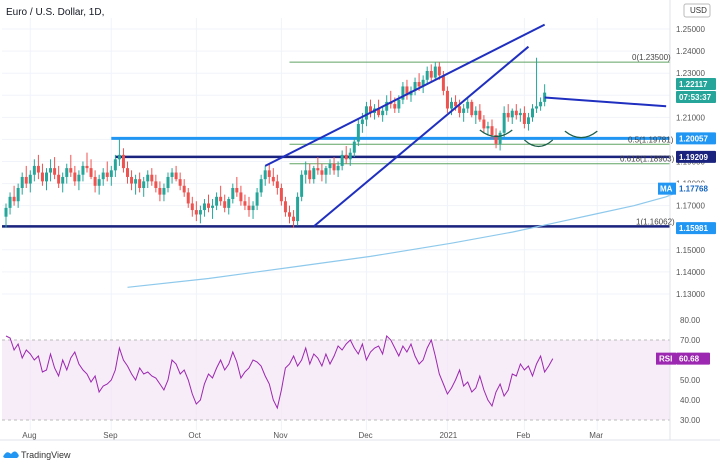  What do you see at coordinates (690, 29) in the screenshot?
I see `price-tick-label: 1.25000` at bounding box center [690, 29].